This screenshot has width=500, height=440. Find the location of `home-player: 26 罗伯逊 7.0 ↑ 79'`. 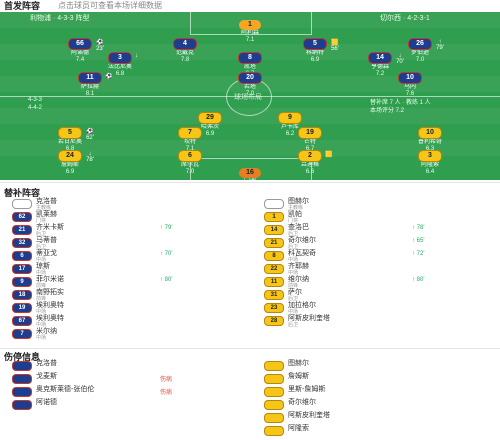

home-player: 26 罗伯逊 7.0 ↑ 79' is located at coordinates (420, 50).